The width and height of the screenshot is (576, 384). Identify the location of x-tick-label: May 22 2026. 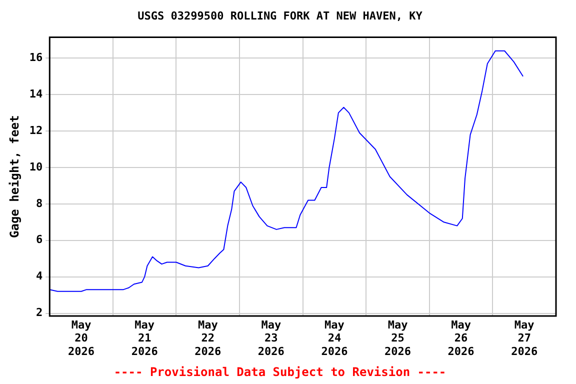
(208, 338).